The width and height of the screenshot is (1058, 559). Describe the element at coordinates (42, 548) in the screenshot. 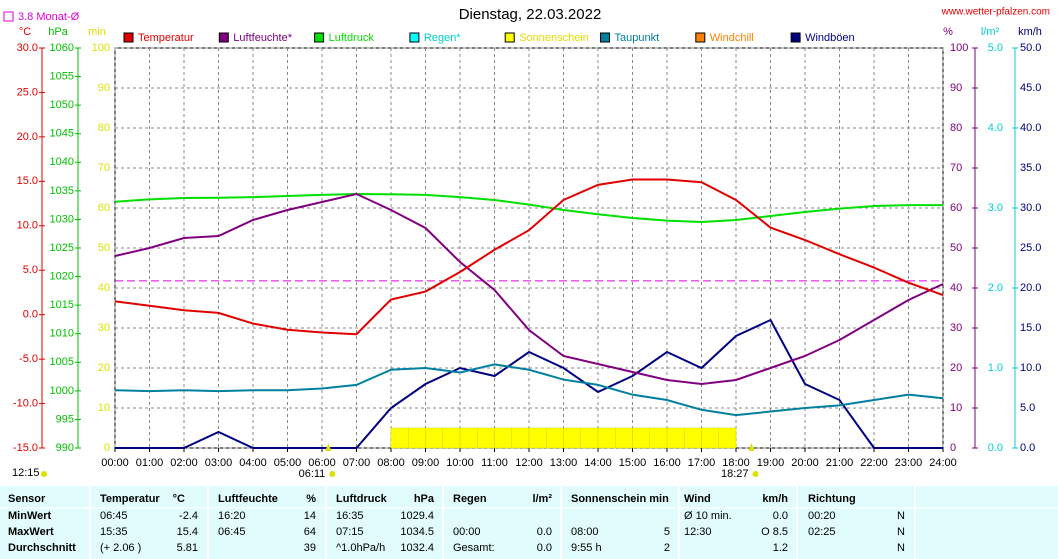

I see `row-label: Durchschnitt` at that location.